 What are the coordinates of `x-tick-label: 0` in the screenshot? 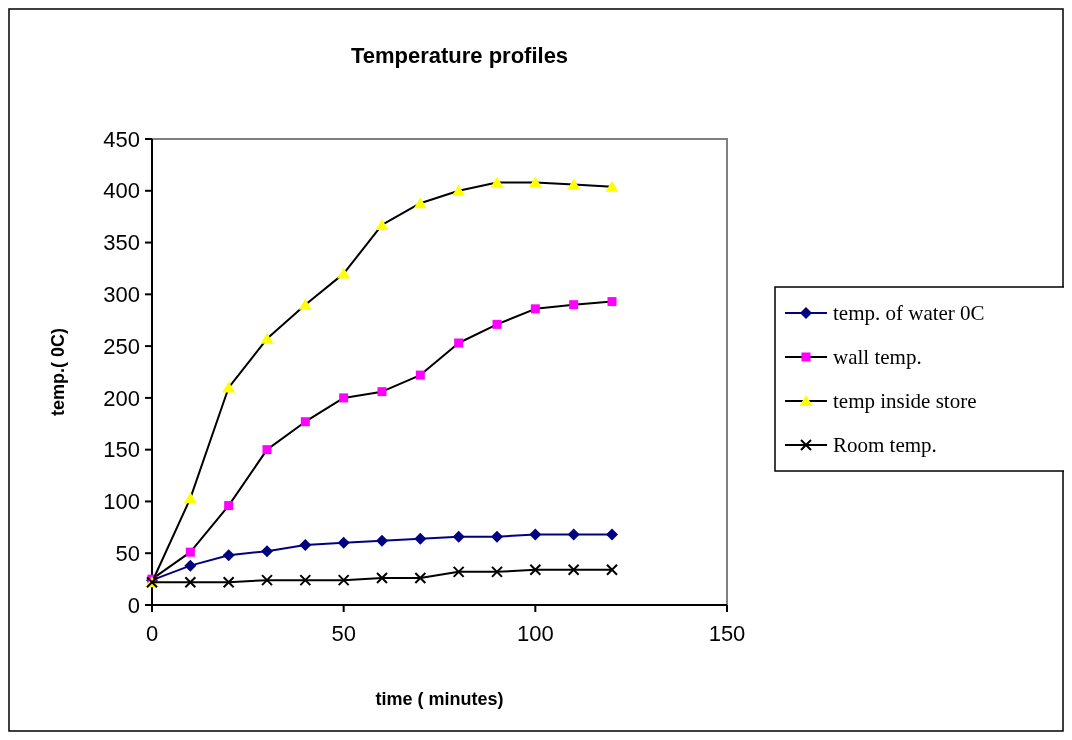 It's located at (152, 633).